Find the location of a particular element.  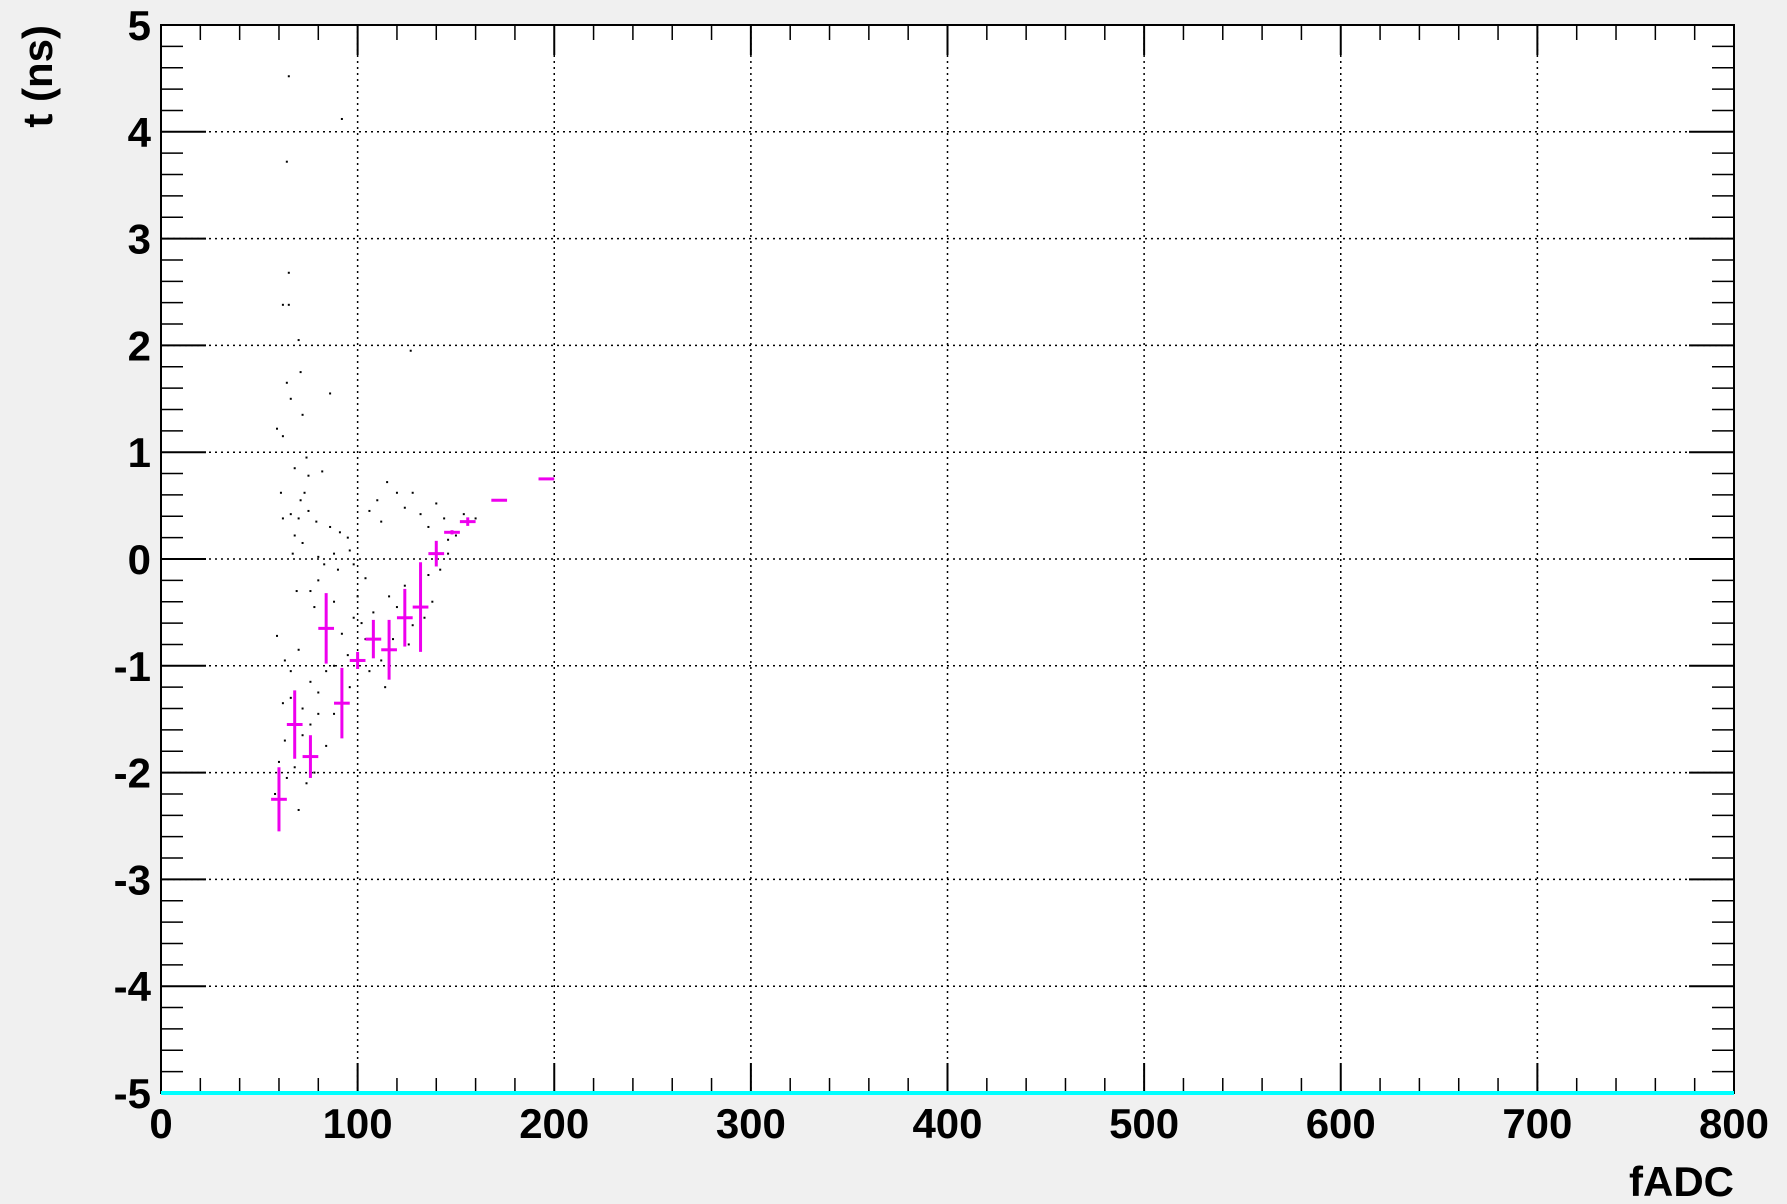

y-tick-label: 4 is located at coordinates (140, 132).